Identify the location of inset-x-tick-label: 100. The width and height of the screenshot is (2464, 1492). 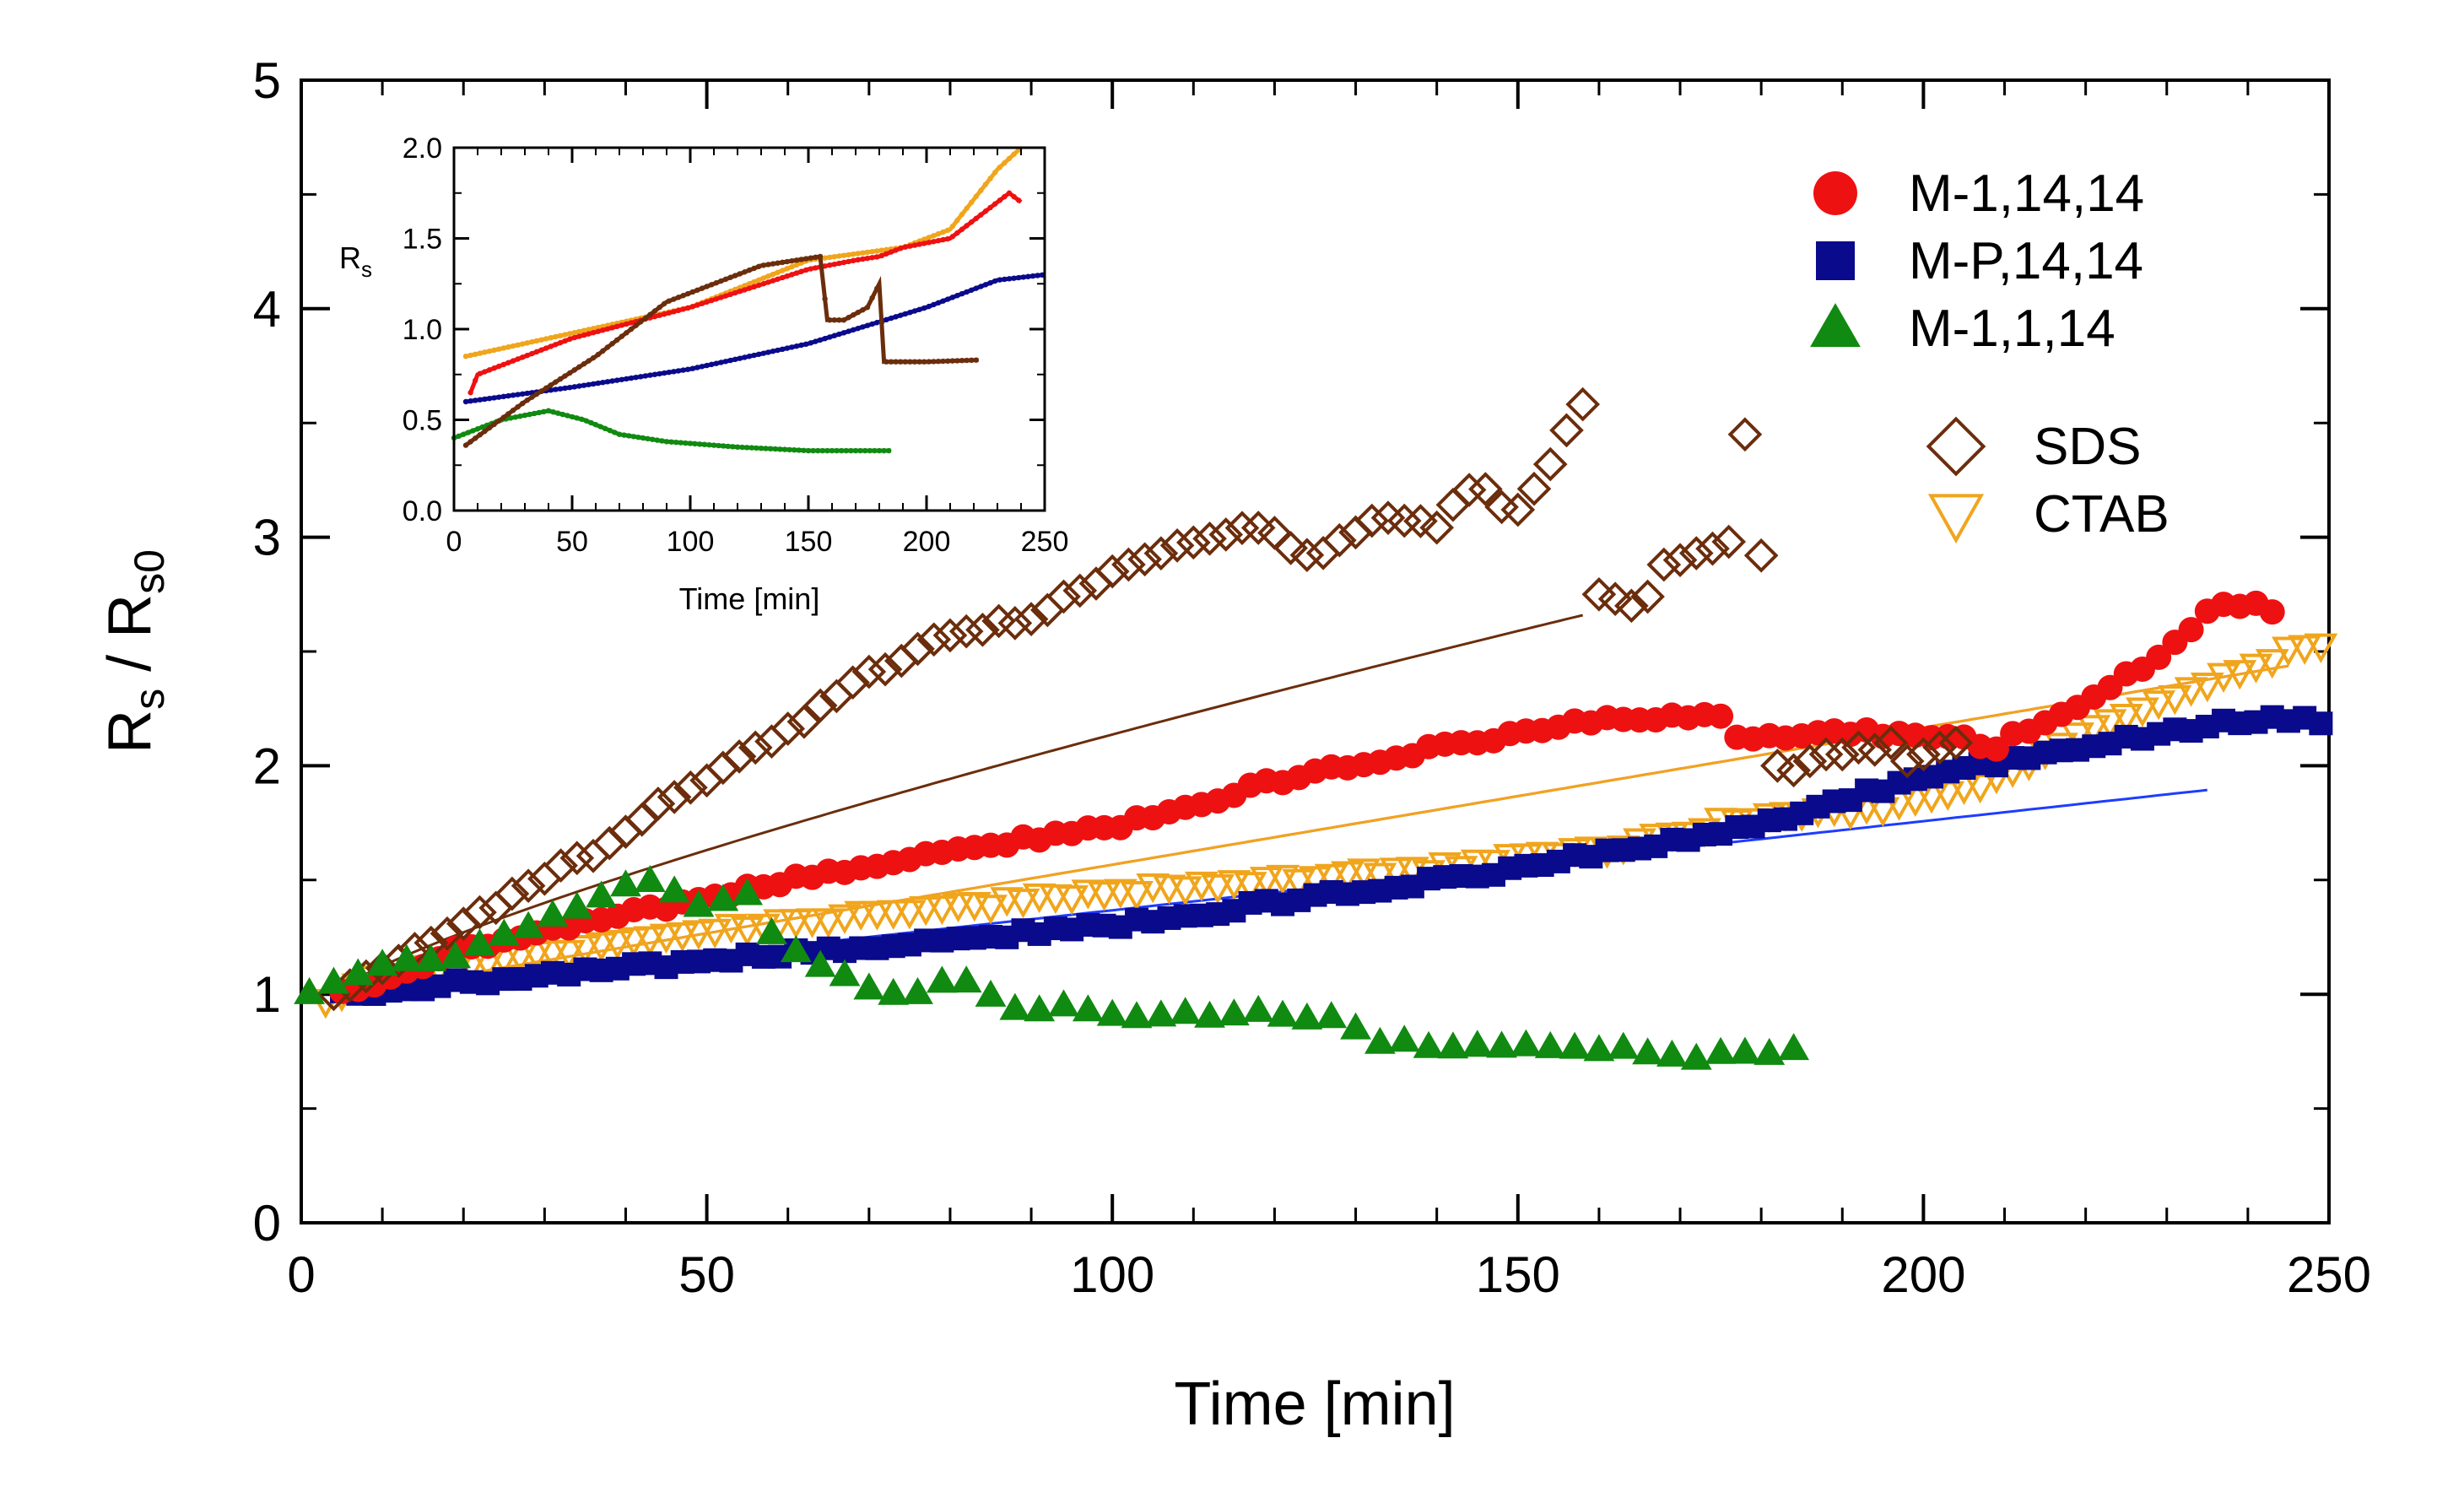
(691, 542).